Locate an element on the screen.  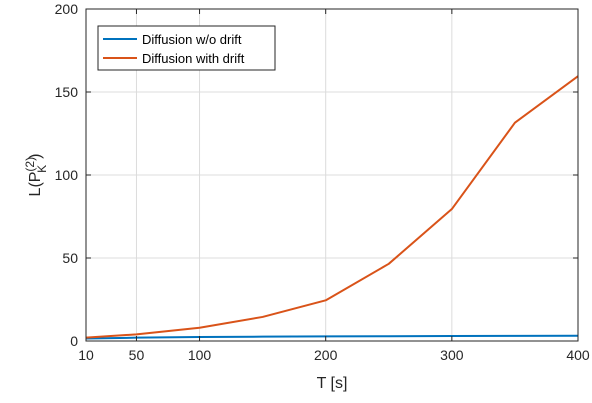
x-tick-label: 300 is located at coordinates (452, 355).